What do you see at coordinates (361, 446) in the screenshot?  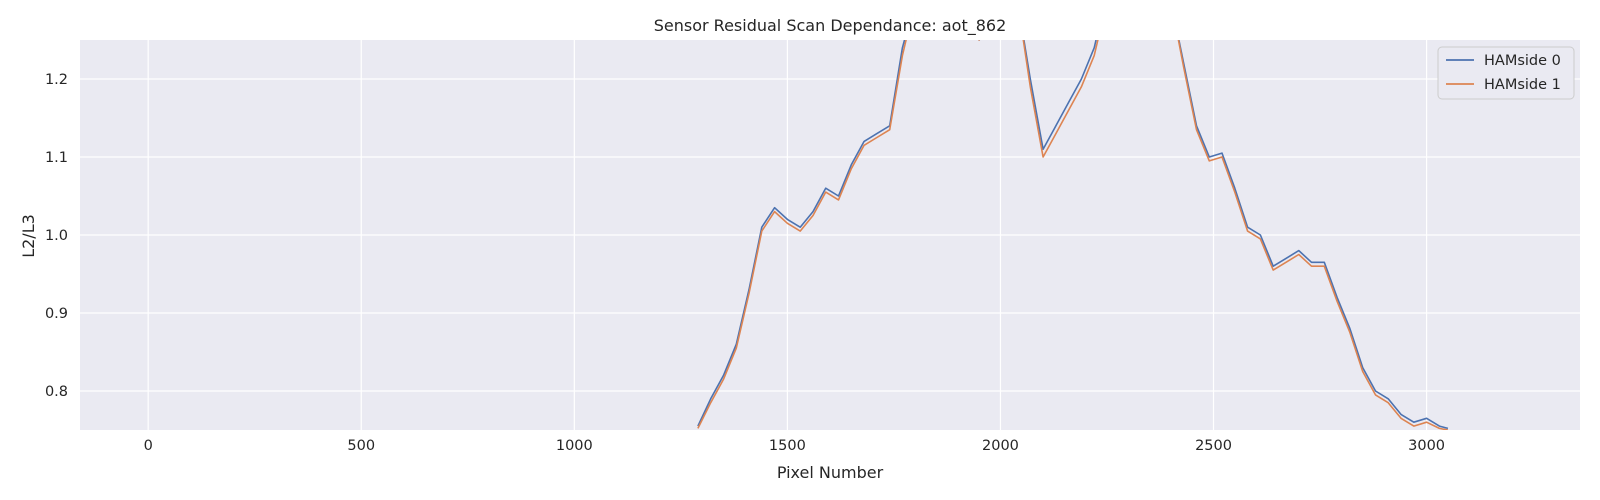 I see `x-tick-label: 500` at bounding box center [361, 446].